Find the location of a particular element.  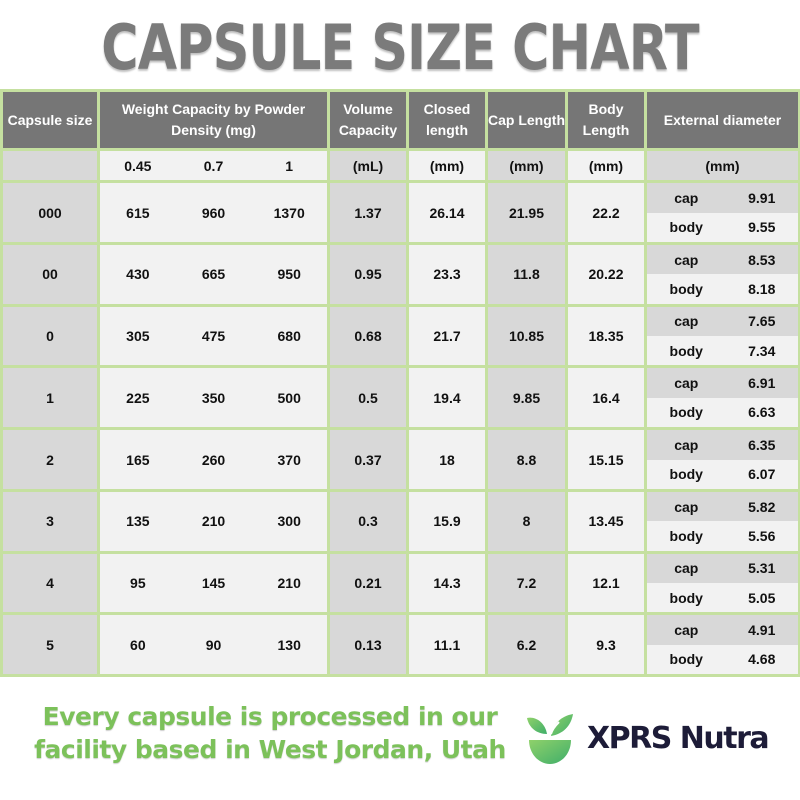

density-07: 0.7 is located at coordinates (213, 165).